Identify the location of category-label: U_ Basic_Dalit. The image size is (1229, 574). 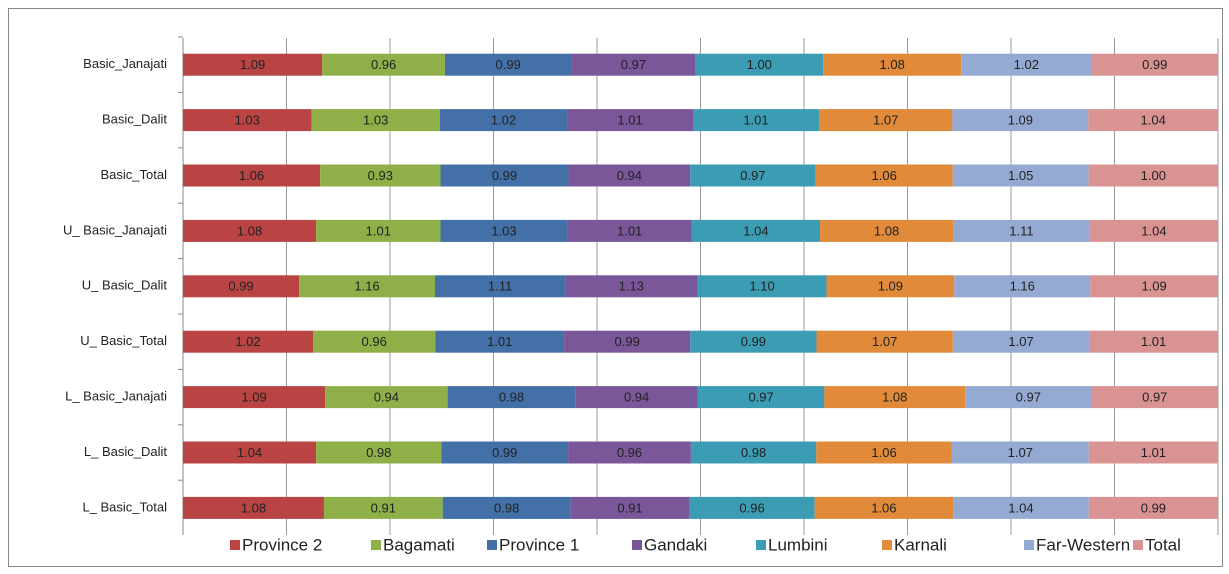
(125, 285).